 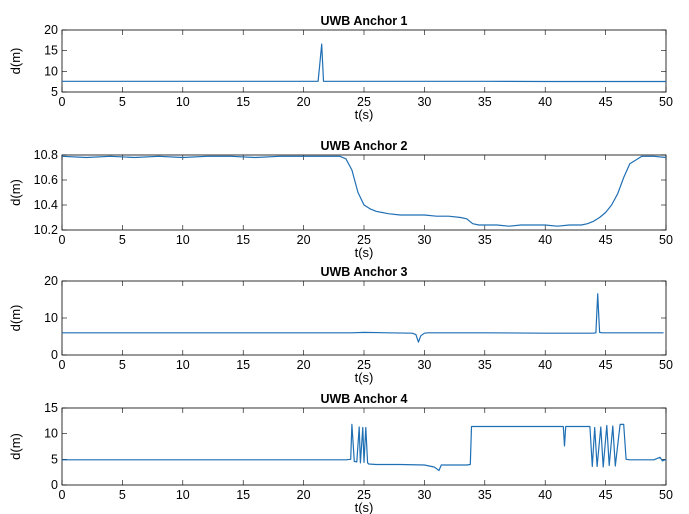 I want to click on y-tick-label: 10.8, so click(x=46, y=155).